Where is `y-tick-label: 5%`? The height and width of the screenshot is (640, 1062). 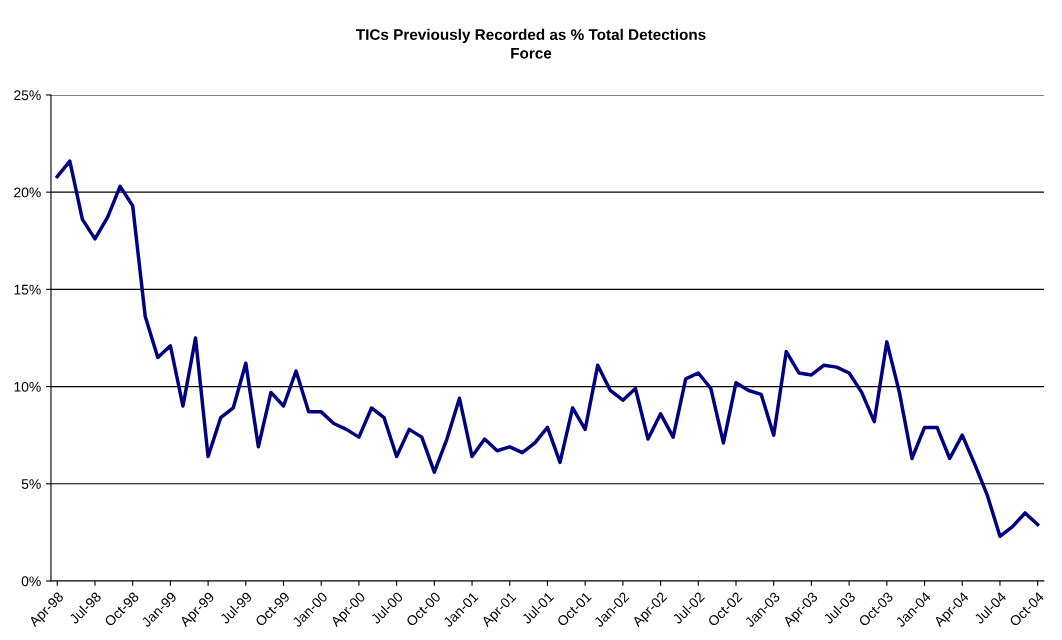 y-tick-label: 5% is located at coordinates (31, 484).